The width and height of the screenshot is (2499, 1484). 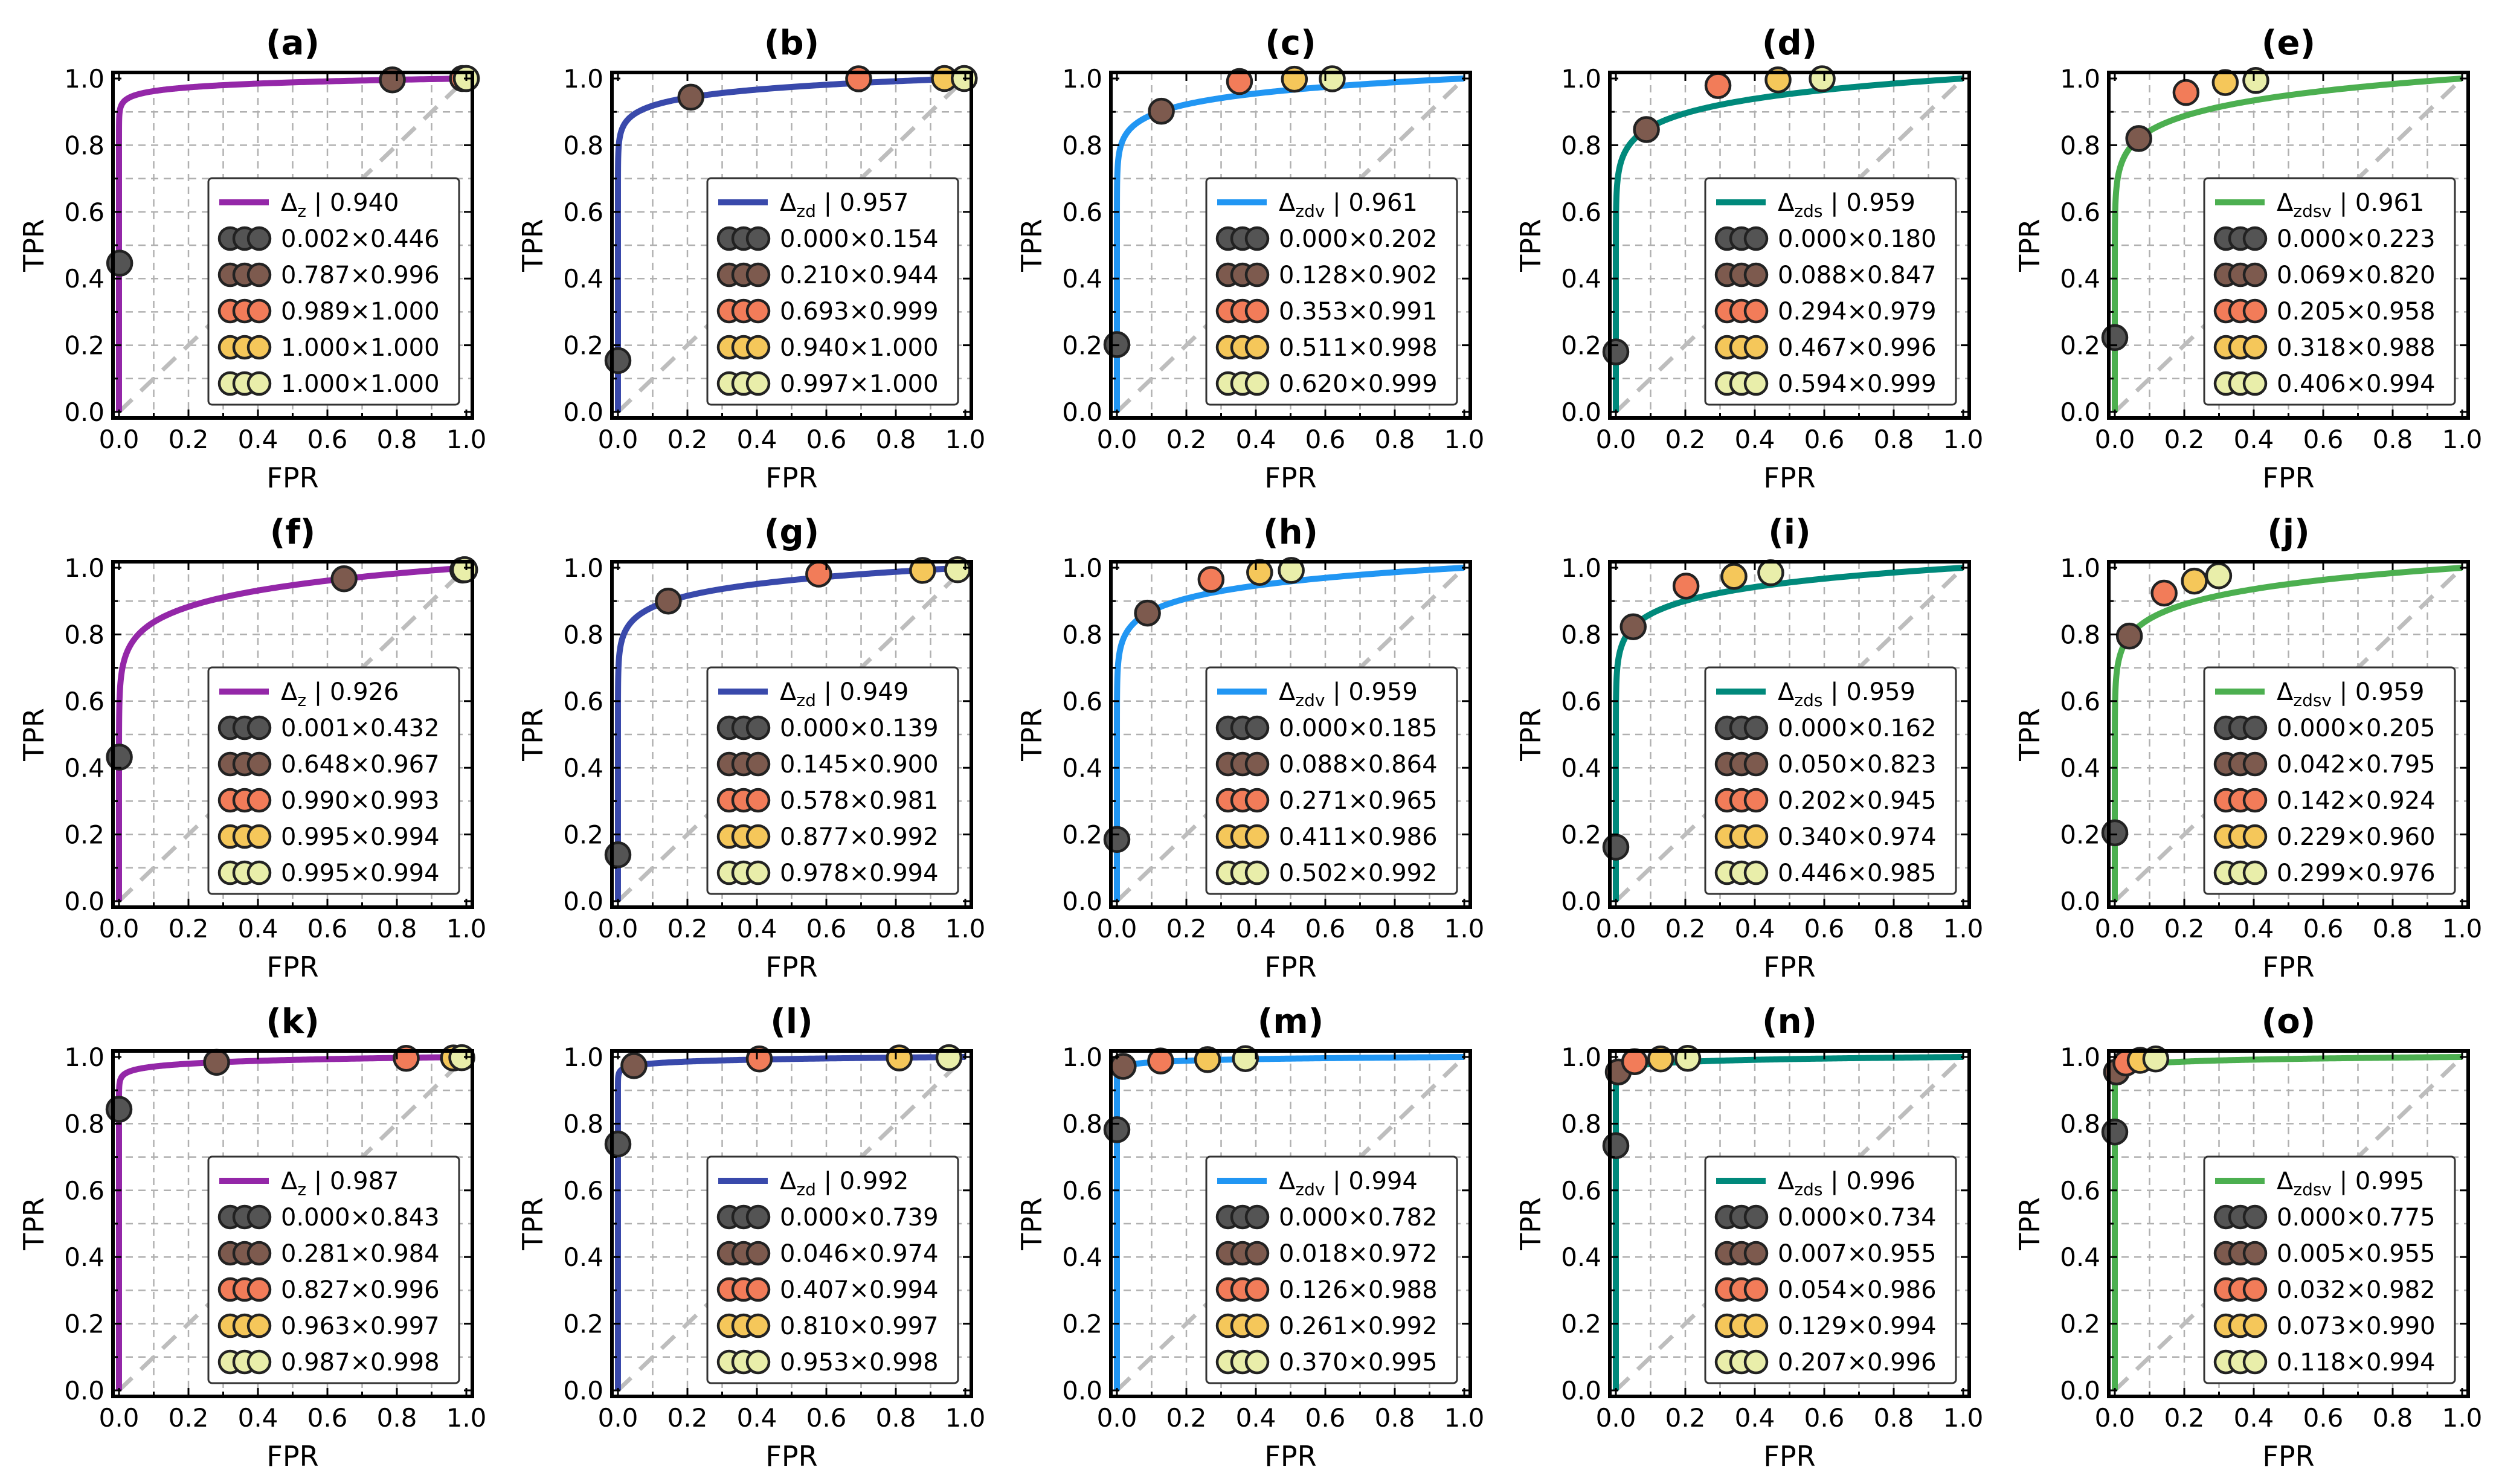 I want to click on legend-threshold-label: 0.042×0.795, so click(x=2356, y=765).